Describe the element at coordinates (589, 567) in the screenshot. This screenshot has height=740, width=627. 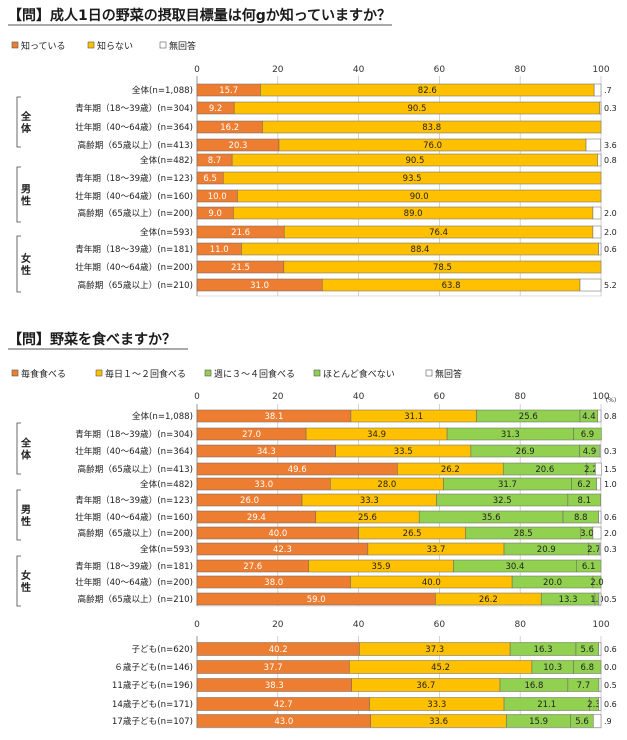
I see `data-label: 6.1` at that location.